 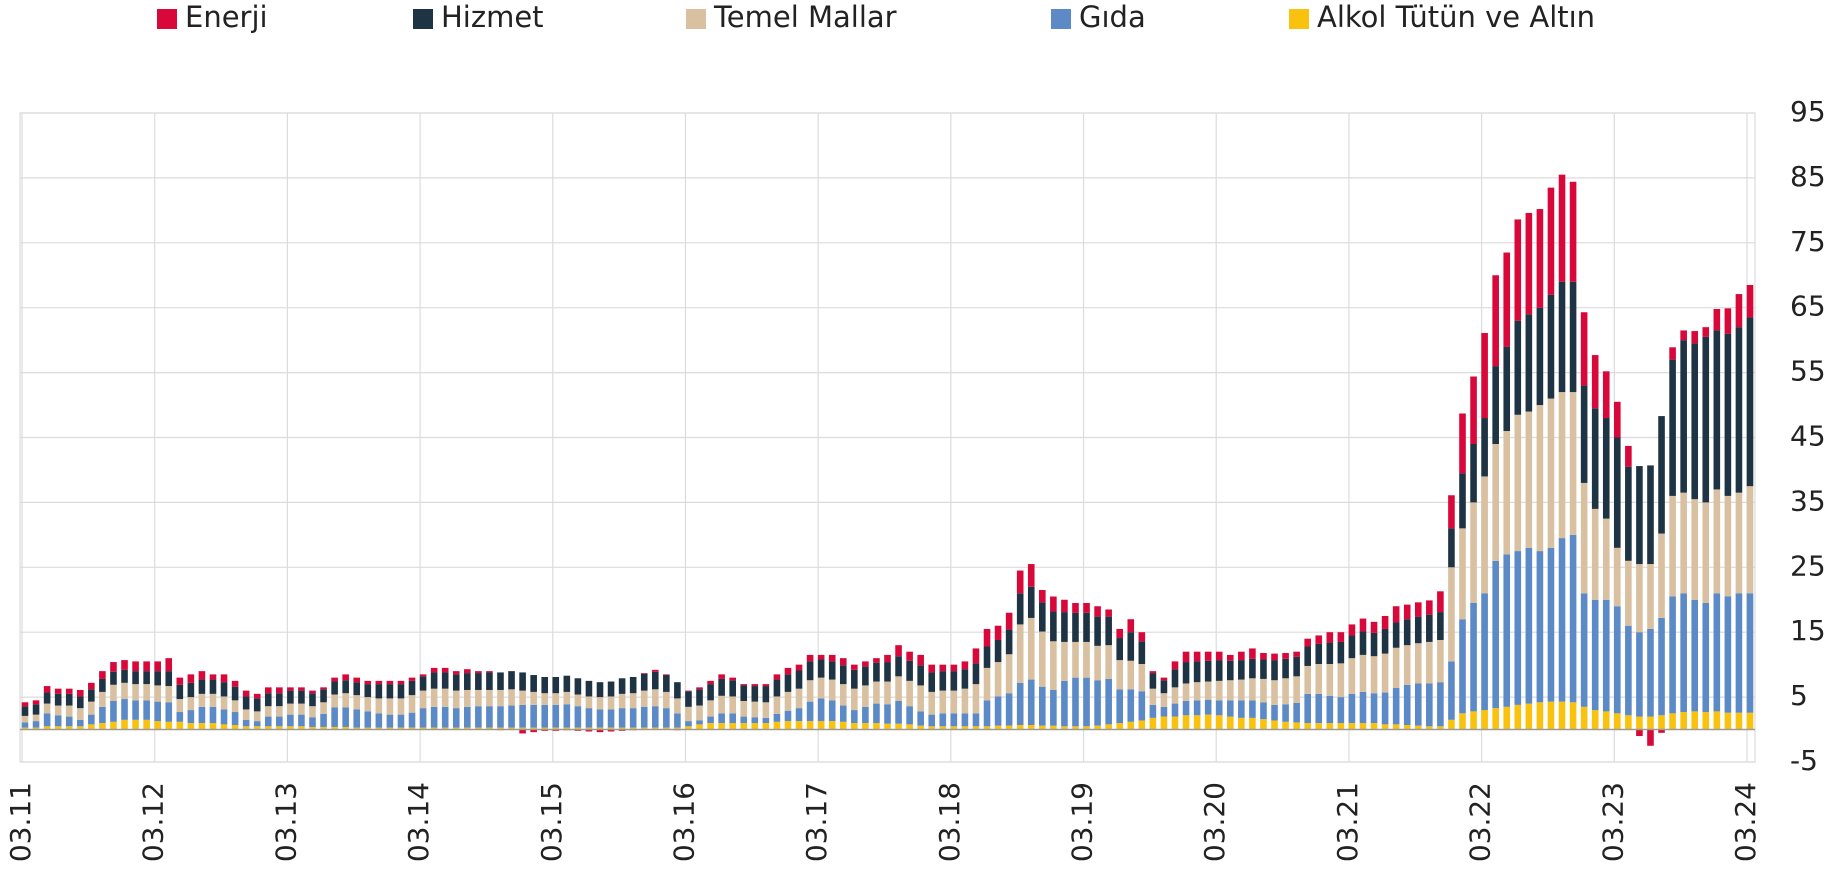 What do you see at coordinates (1456, 17) in the screenshot?
I see `legend-label: Alkol Tütün ve Altın` at bounding box center [1456, 17].